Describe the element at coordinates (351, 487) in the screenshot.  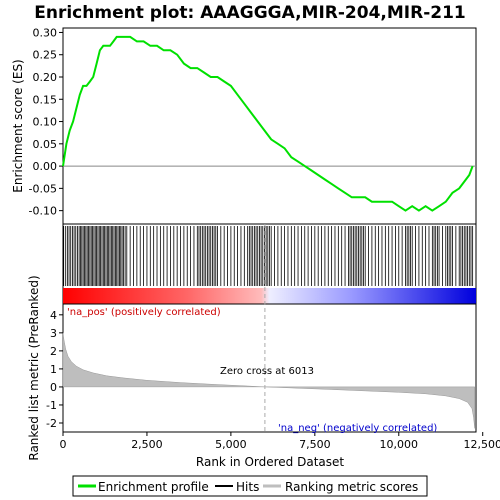
I see `legend-label-ranking-metric: Ranking metric scores` at that location.